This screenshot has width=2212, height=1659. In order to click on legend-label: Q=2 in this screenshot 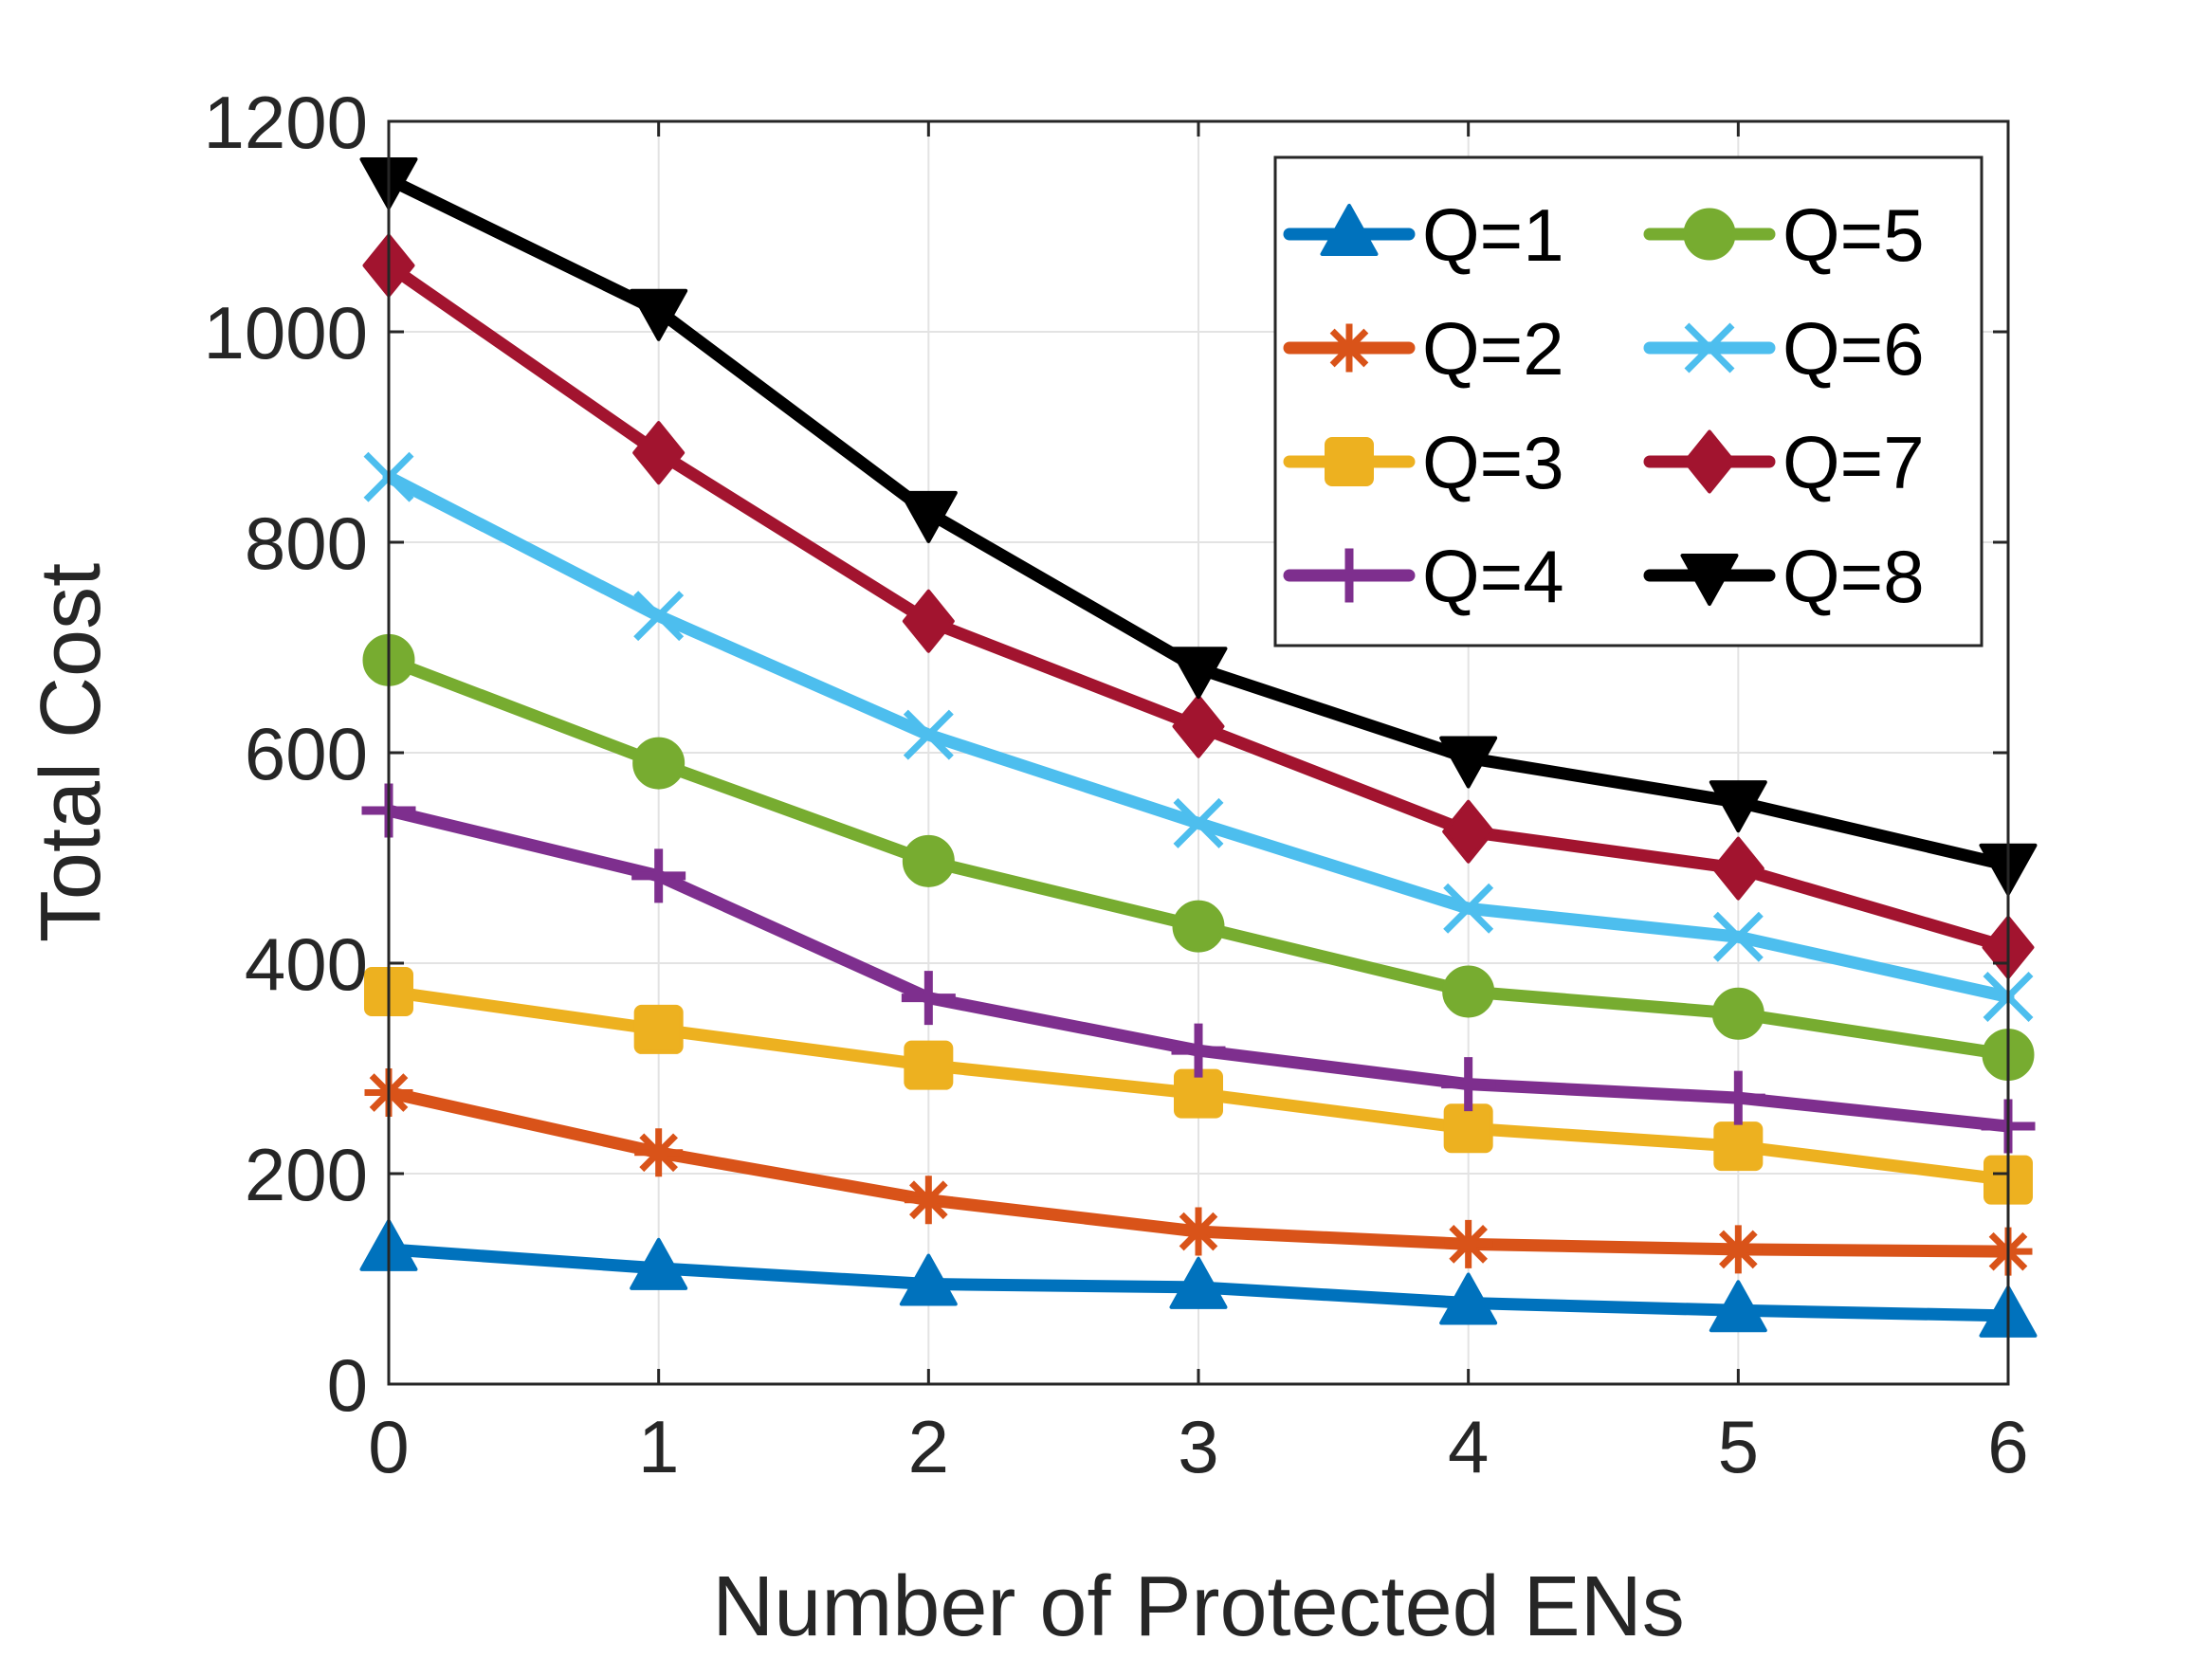, I will do `click(1493, 349)`.